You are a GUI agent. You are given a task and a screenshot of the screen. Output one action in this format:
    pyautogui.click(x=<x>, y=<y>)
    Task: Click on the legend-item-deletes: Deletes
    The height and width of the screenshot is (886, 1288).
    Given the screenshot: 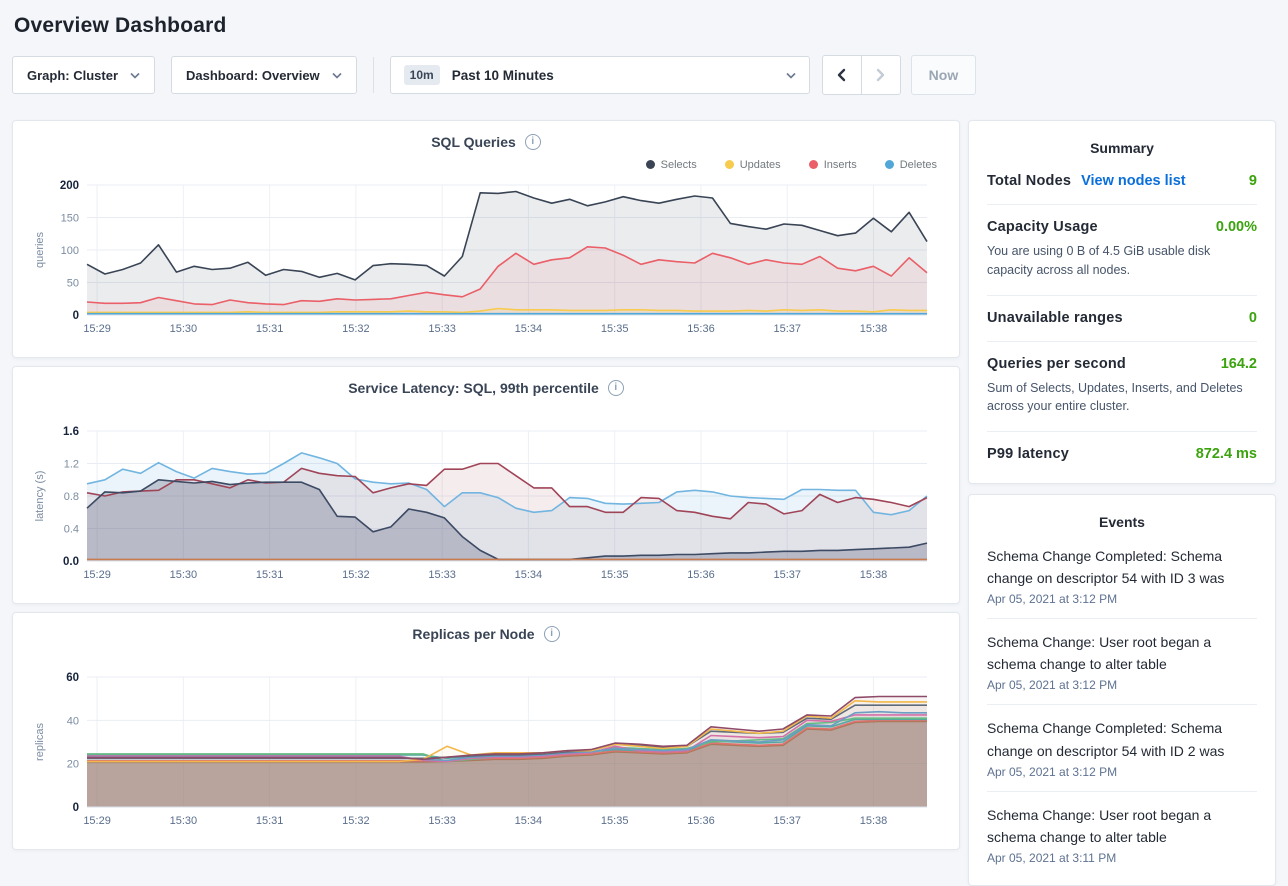 What is the action you would take?
    pyautogui.click(x=910, y=164)
    